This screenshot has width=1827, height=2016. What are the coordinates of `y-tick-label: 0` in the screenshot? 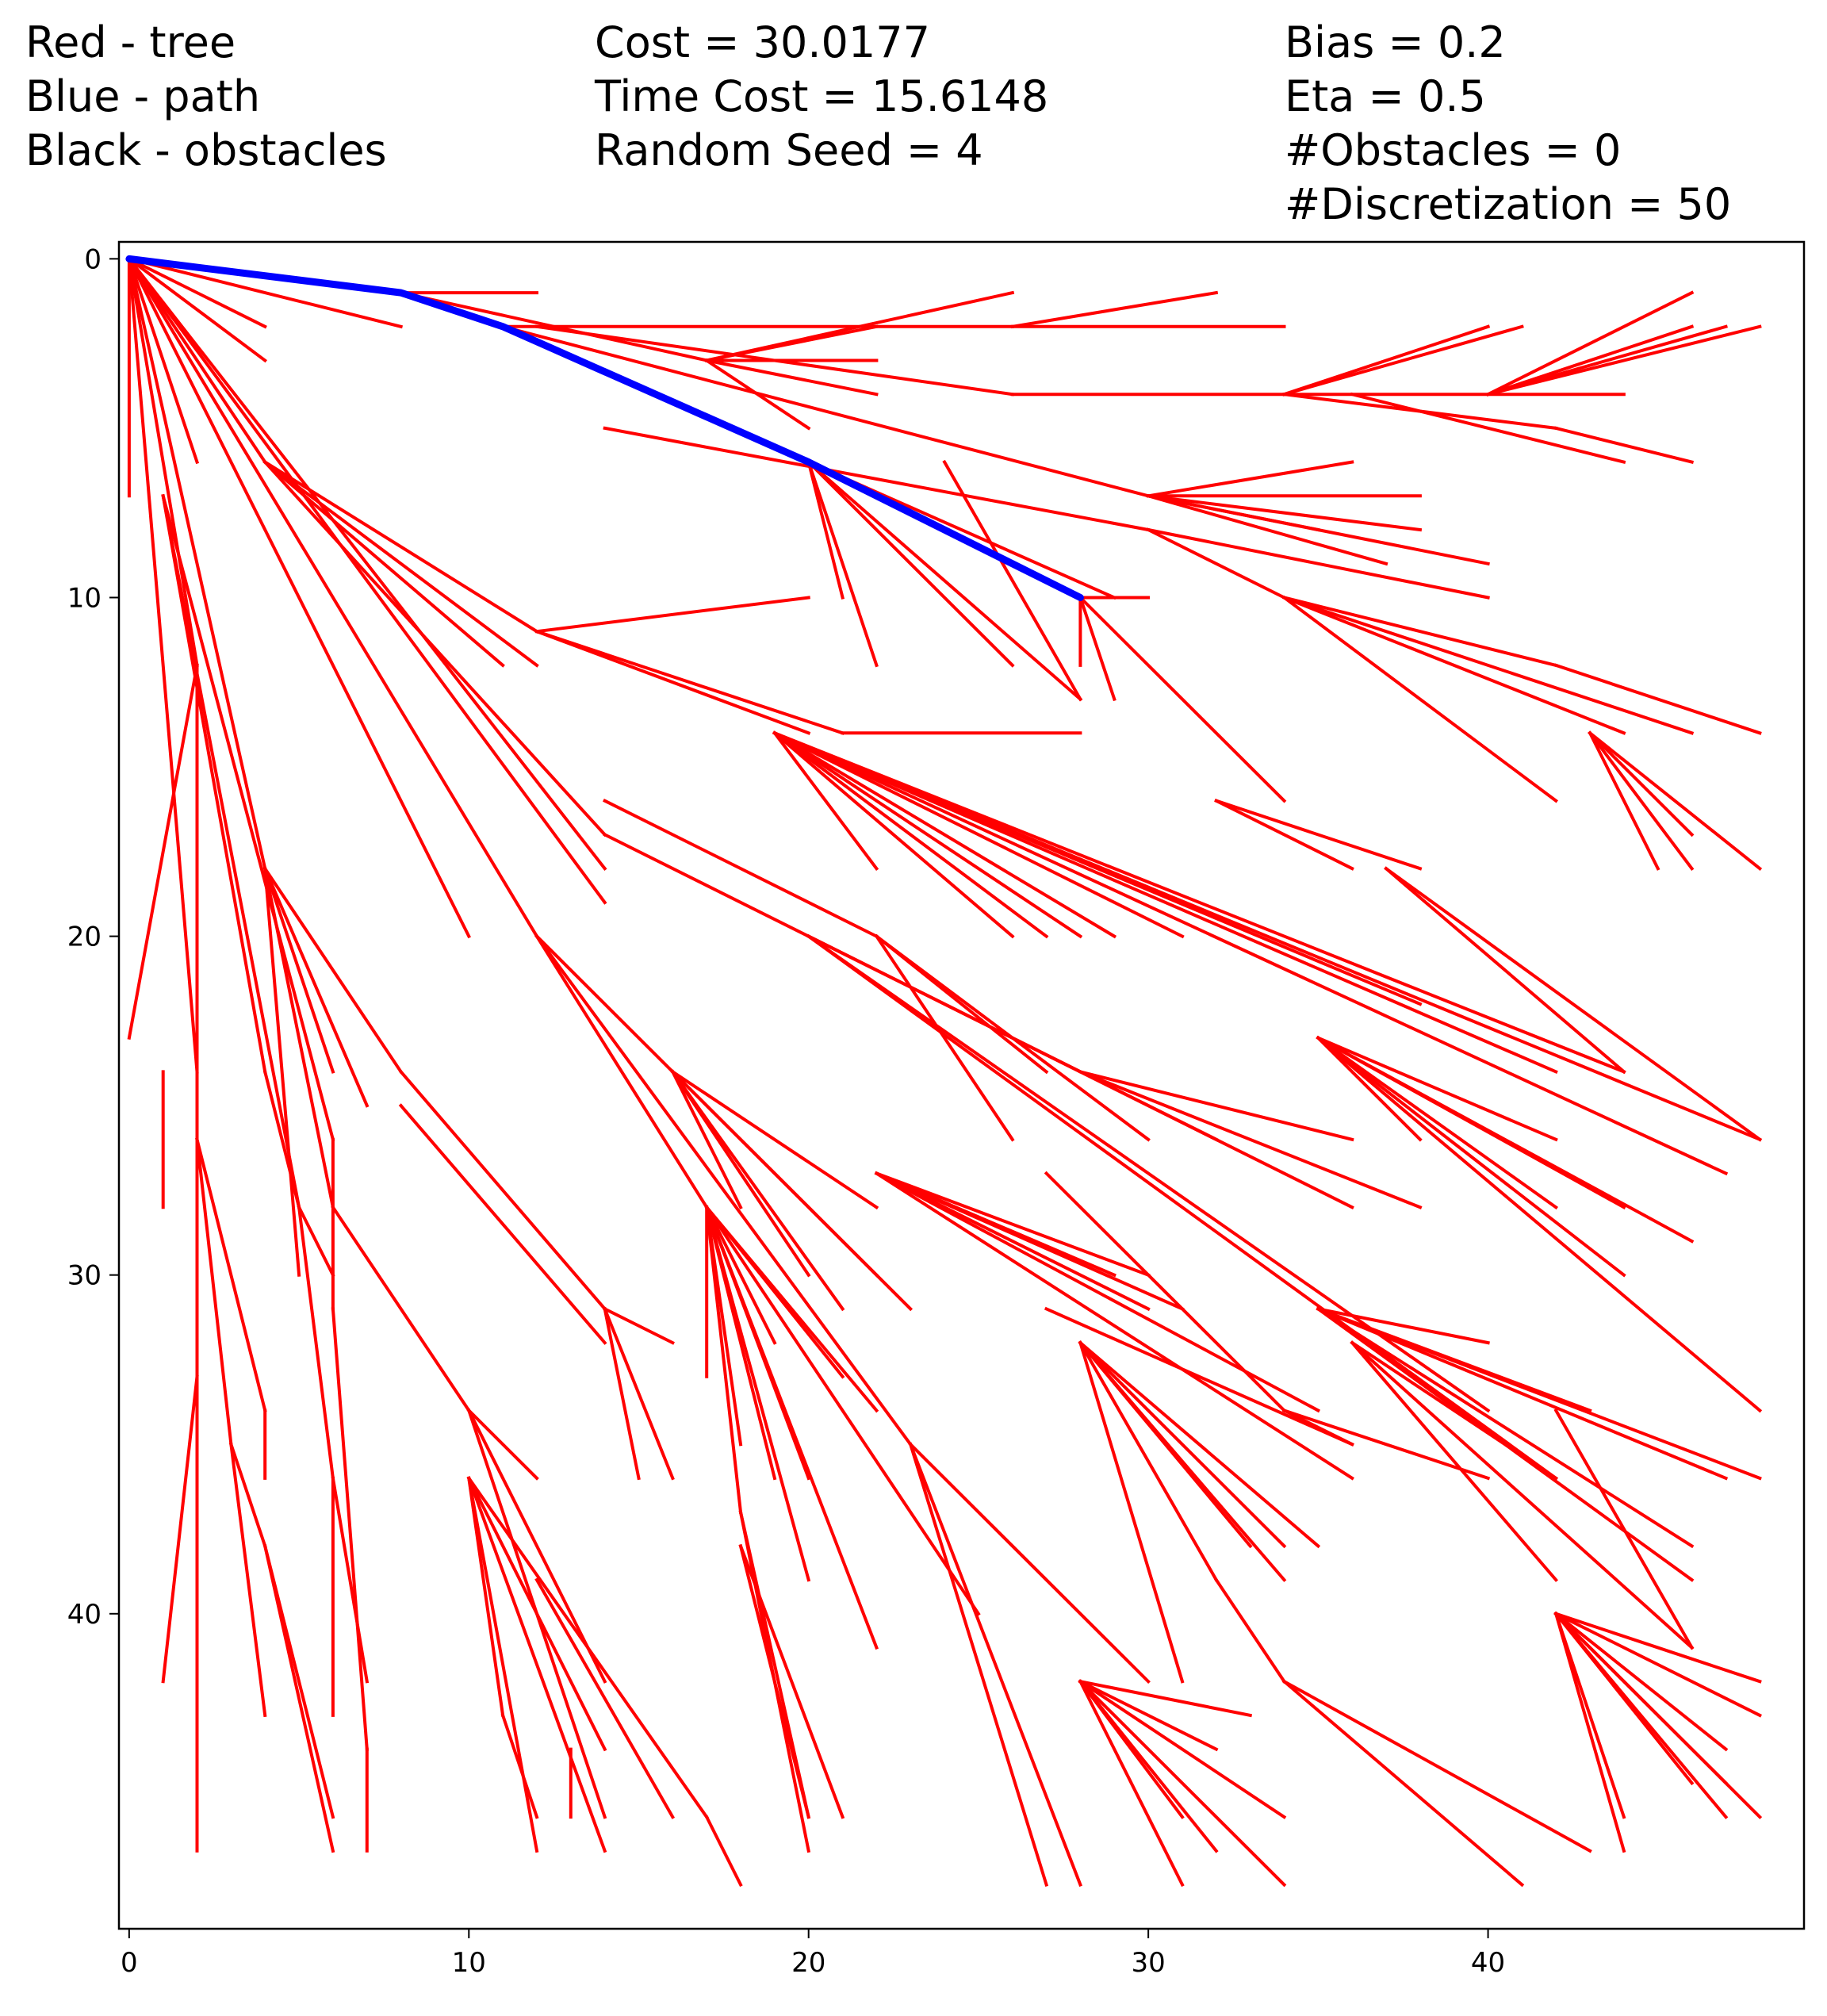 It's located at (93, 259).